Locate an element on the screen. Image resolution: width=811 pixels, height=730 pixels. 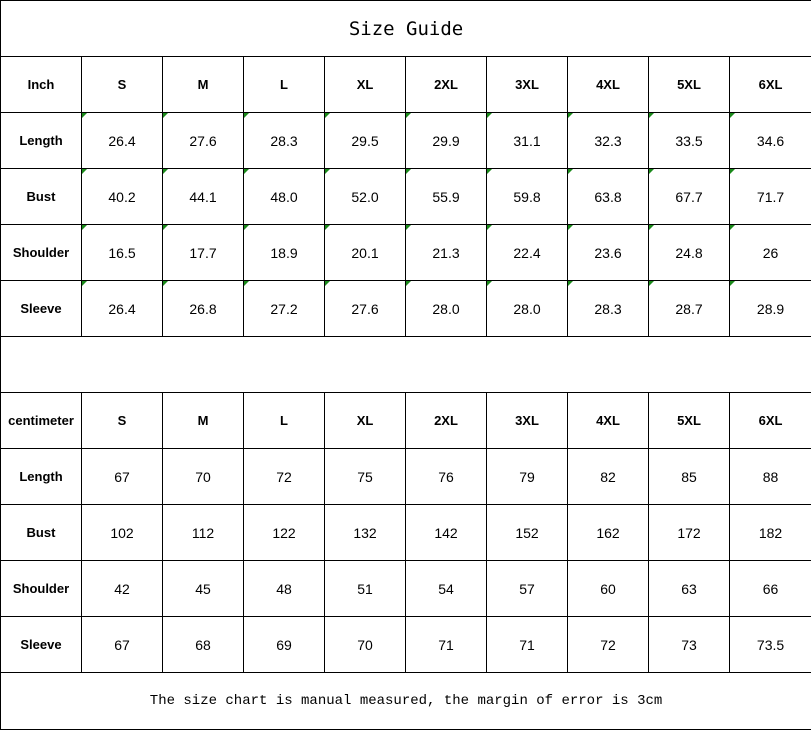
measurement-cell: 44.1 is located at coordinates (203, 197).